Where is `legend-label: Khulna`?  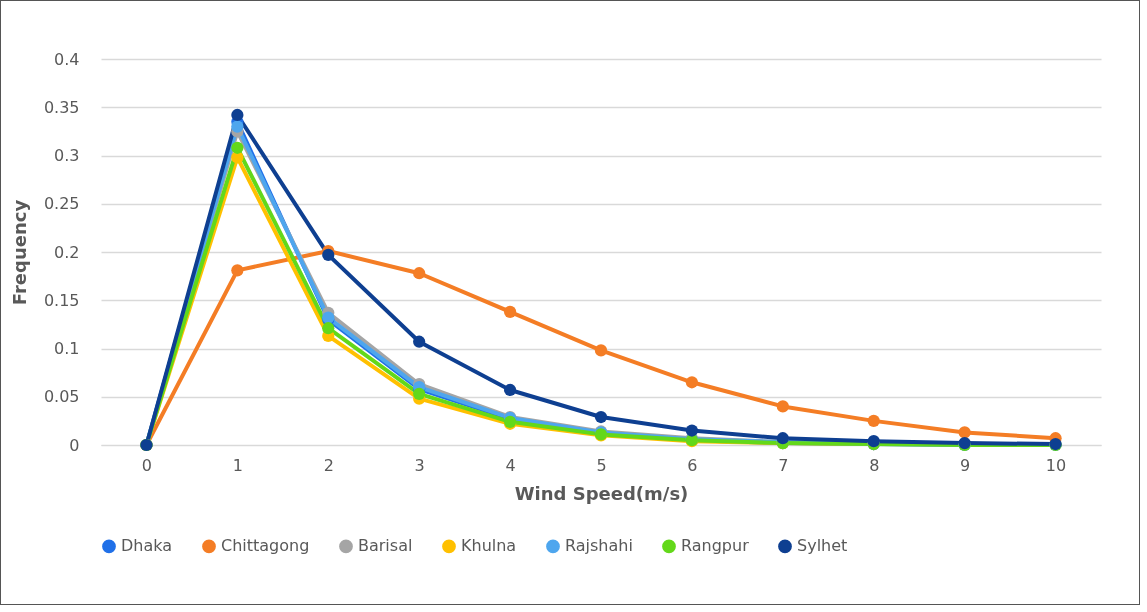 legend-label: Khulna is located at coordinates (489, 546).